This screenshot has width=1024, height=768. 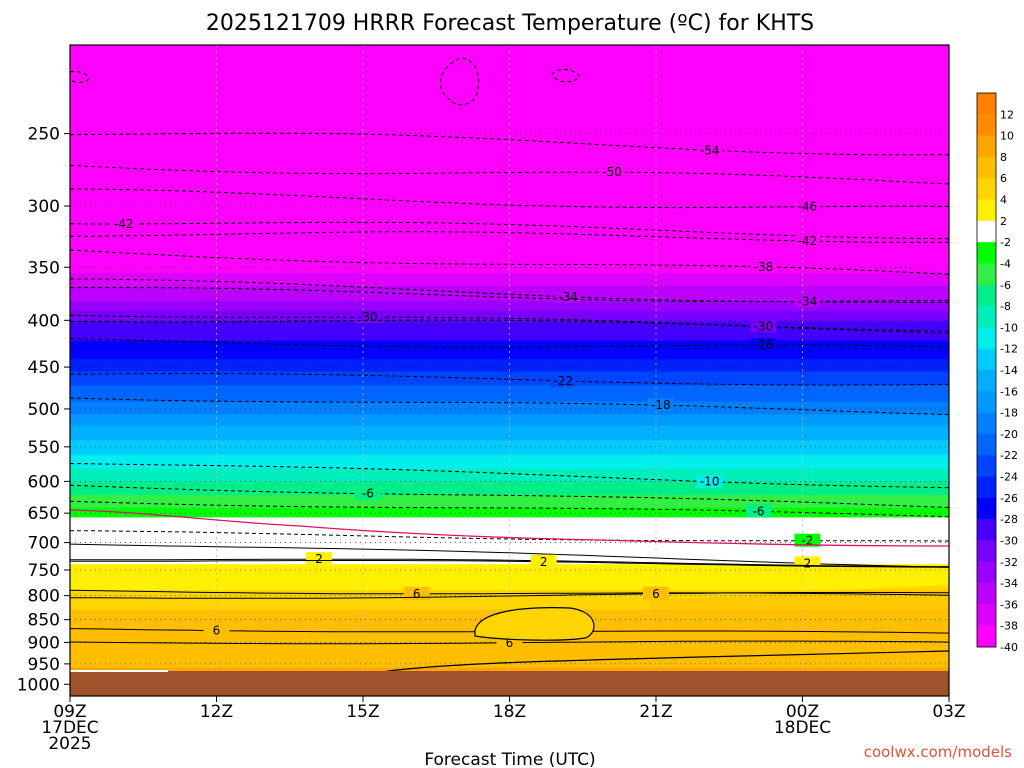 I want to click on x-tick-label: 21Z, so click(x=655, y=712).